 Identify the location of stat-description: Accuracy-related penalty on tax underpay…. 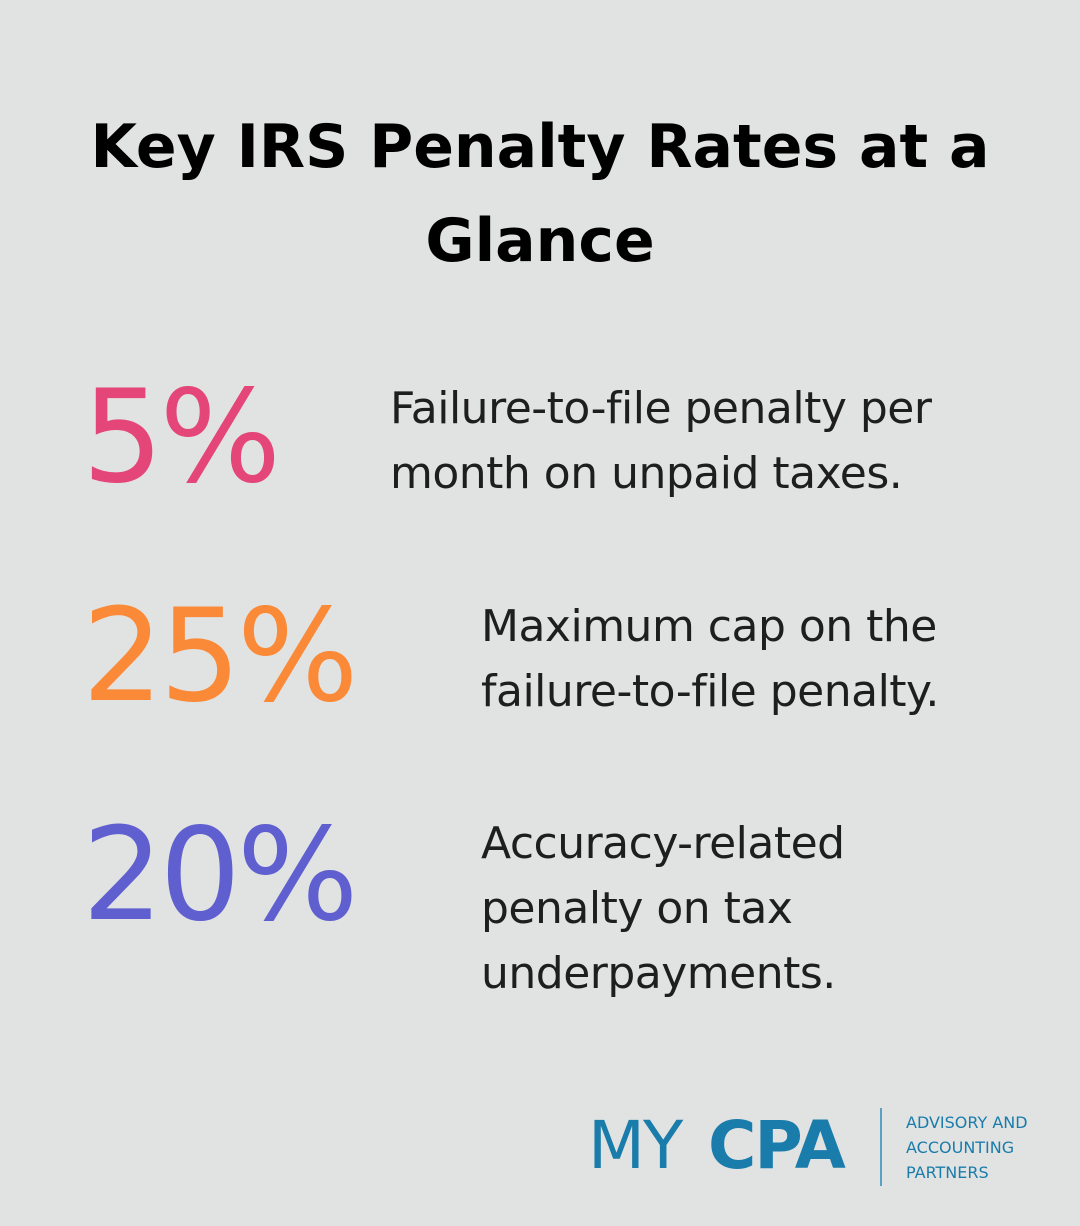
(663, 908).